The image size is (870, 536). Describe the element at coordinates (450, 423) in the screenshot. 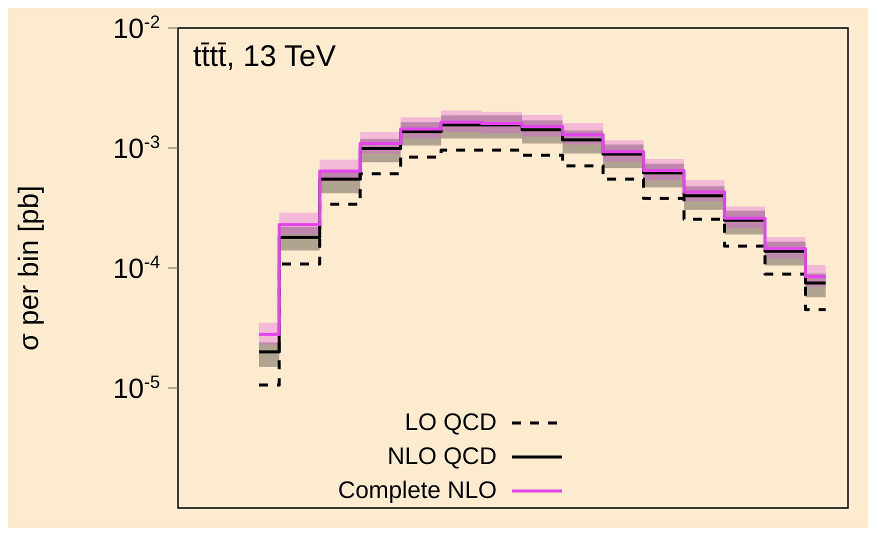

I see `legend-label: LO QCD` at that location.